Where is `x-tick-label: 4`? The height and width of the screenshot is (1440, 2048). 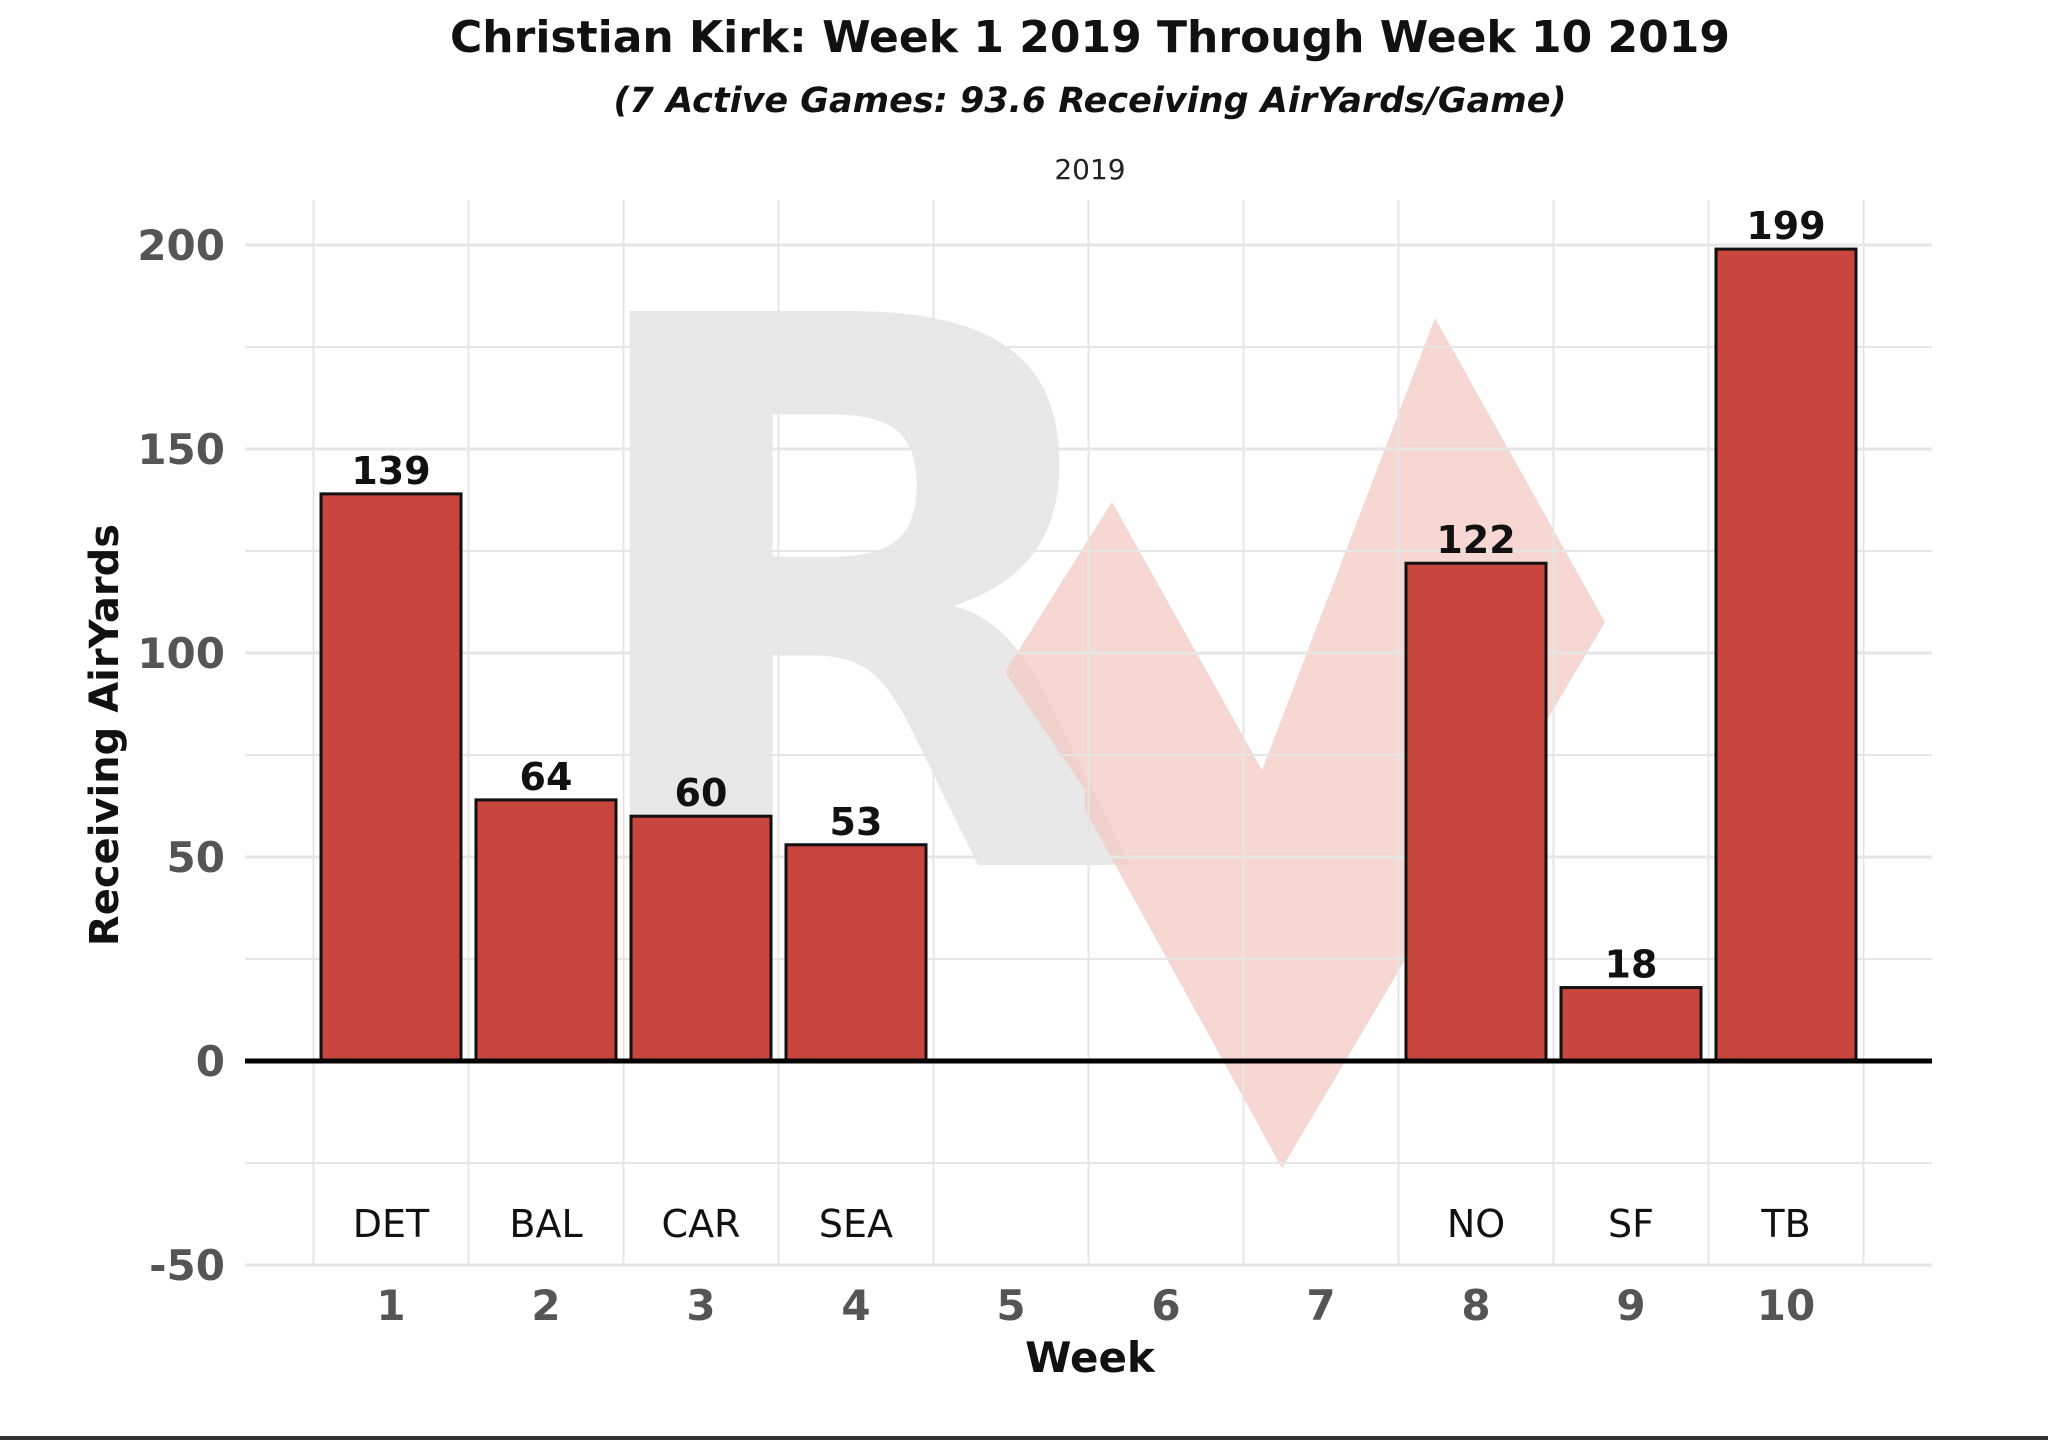 x-tick-label: 4 is located at coordinates (855, 1305).